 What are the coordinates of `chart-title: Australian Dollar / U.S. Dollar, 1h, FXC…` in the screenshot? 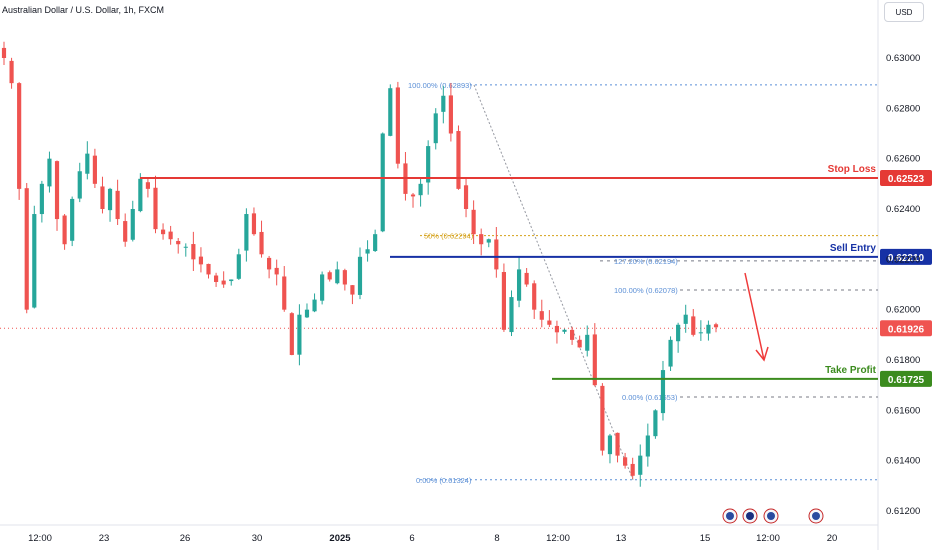 It's located at (83, 10).